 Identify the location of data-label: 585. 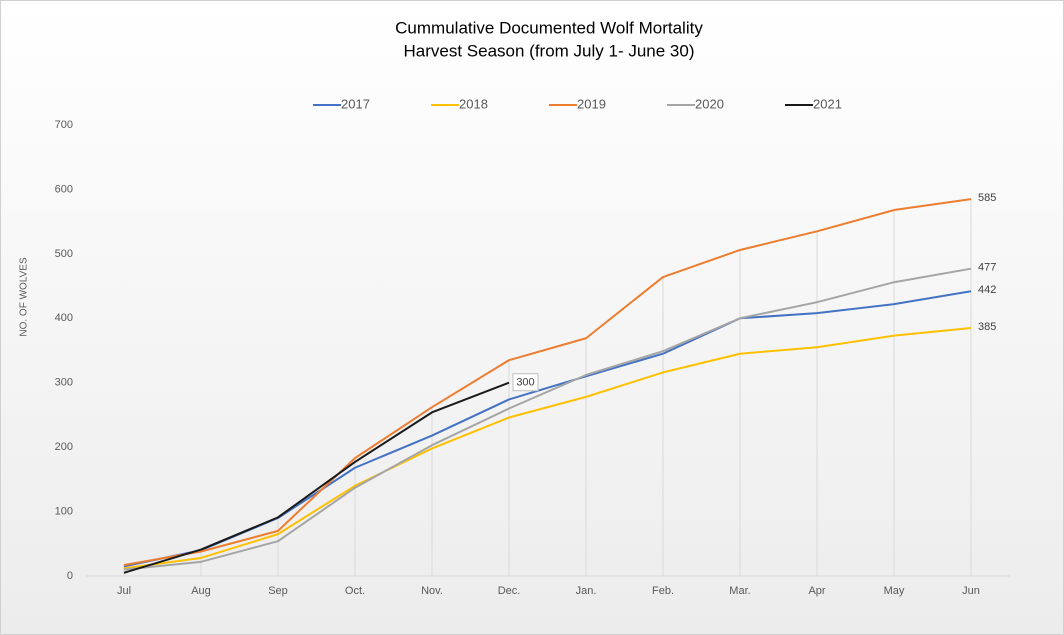
(987, 198).